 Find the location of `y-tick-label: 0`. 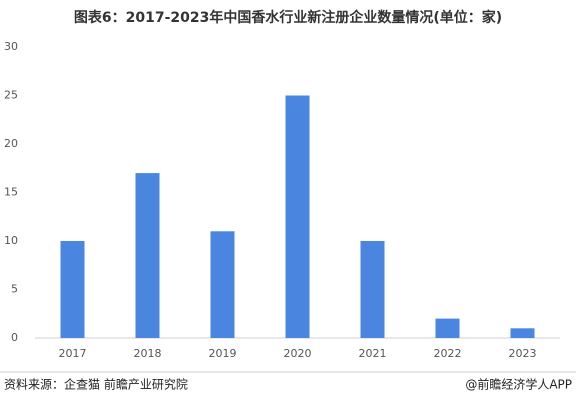

y-tick-label: 0 is located at coordinates (14, 337).